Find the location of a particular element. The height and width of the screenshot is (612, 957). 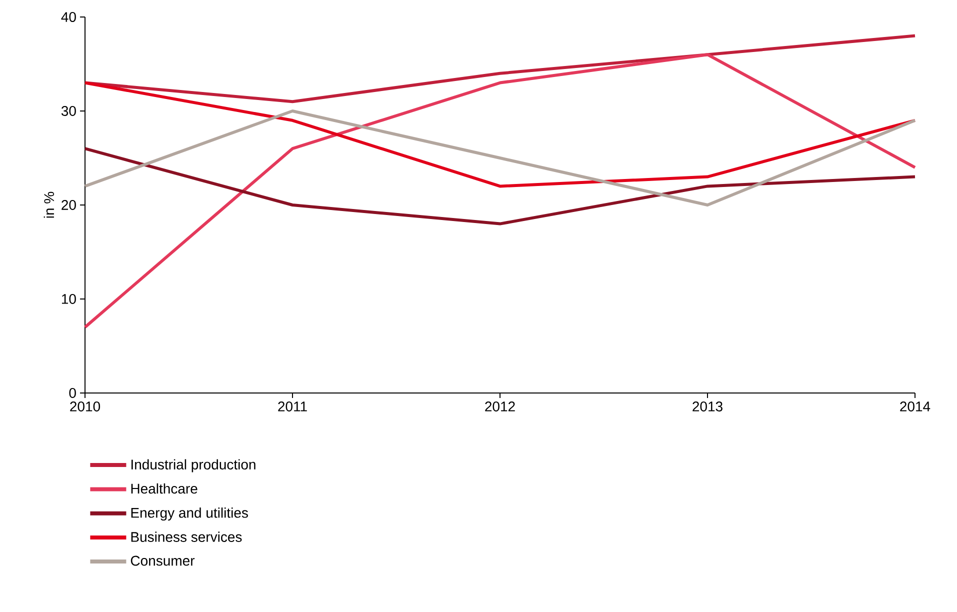

legend-label: Consumer is located at coordinates (162, 561).